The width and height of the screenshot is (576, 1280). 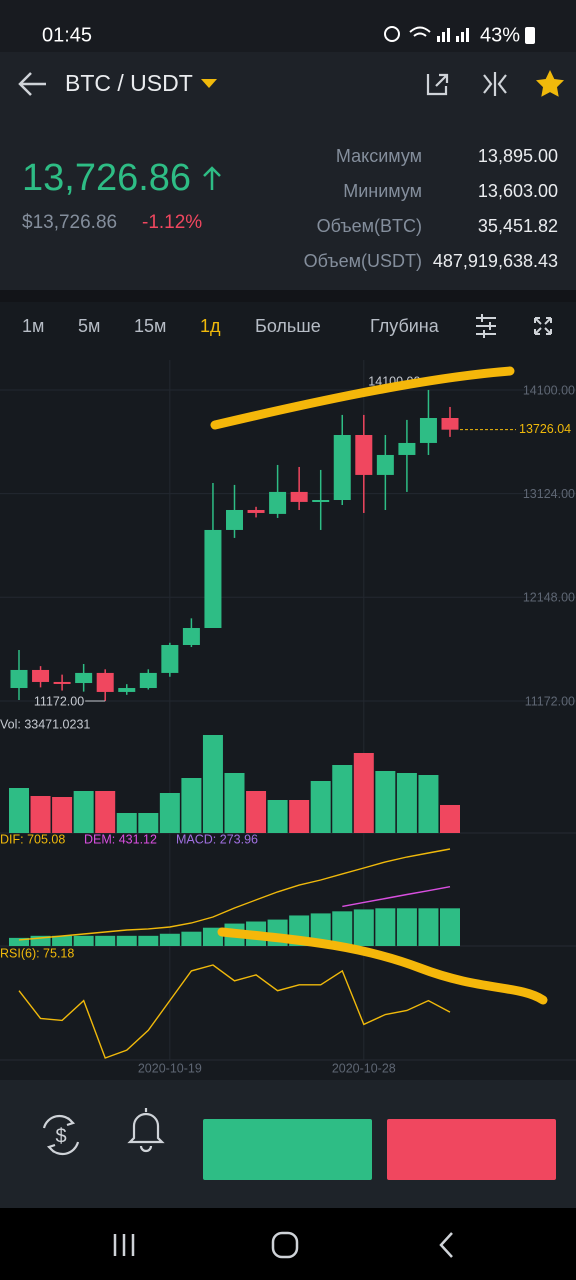 What do you see at coordinates (369, 226) in the screenshot?
I see `stat-label: Объем(BTC)` at bounding box center [369, 226].